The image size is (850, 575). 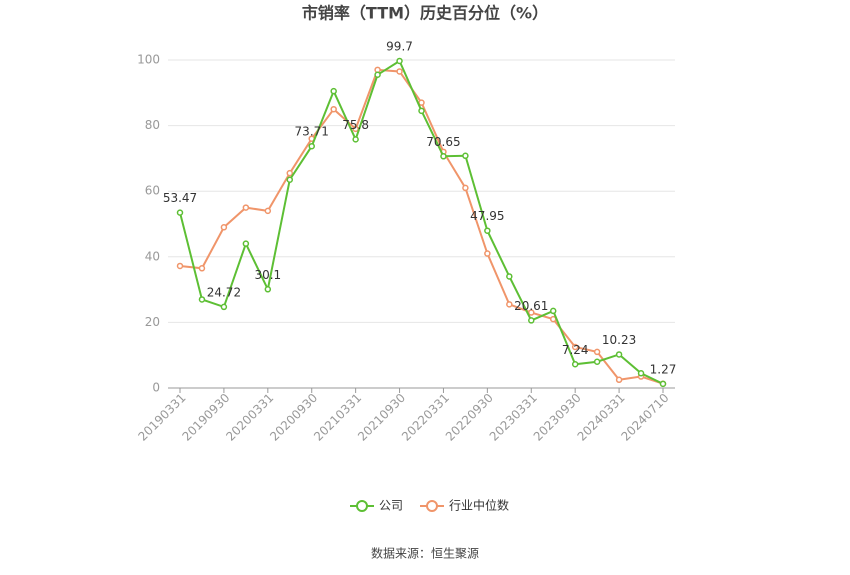 I want to click on chart-title: 市销率（TTM）历史百分位（%）, so click(x=425, y=13).